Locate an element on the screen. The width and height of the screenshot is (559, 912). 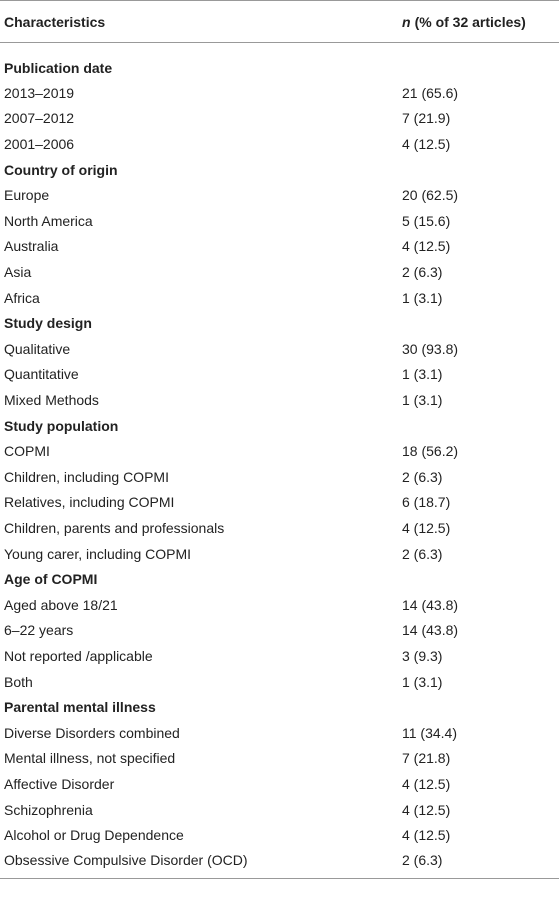
row-value: 30 (93.8) is located at coordinates (430, 348).